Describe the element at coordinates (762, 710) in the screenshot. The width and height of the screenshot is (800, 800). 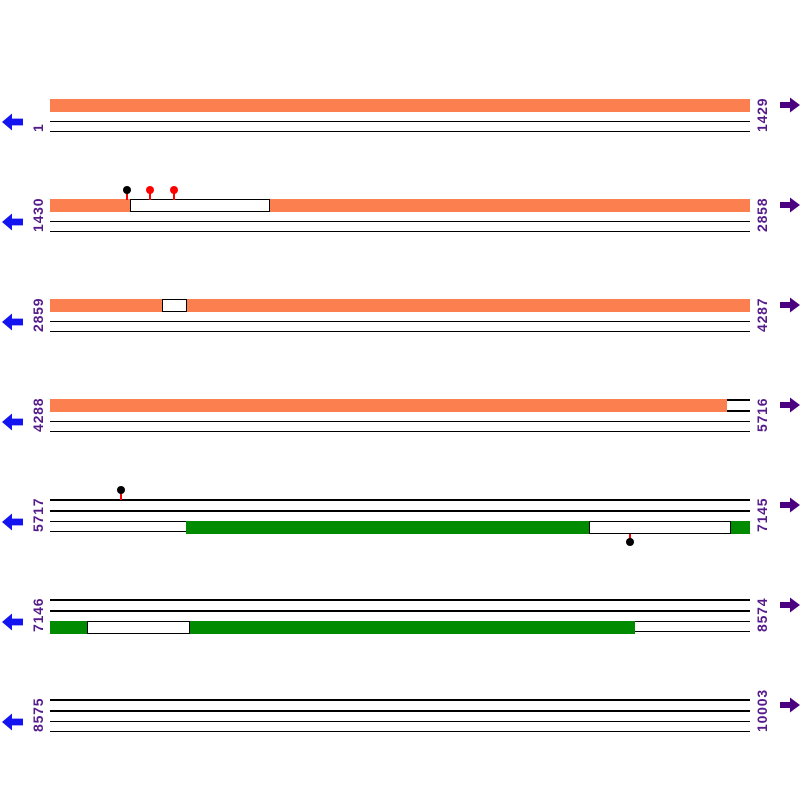
I see `row-end-label: 10003` at that location.